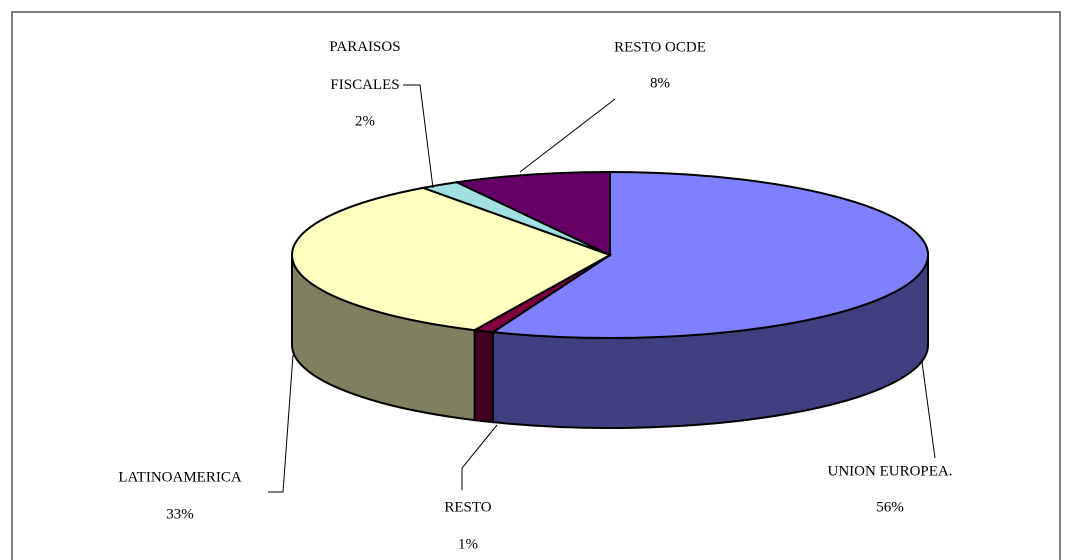 The height and width of the screenshot is (560, 1072). What do you see at coordinates (179, 477) in the screenshot?
I see `slice-label: LATINOAMERICA` at bounding box center [179, 477].